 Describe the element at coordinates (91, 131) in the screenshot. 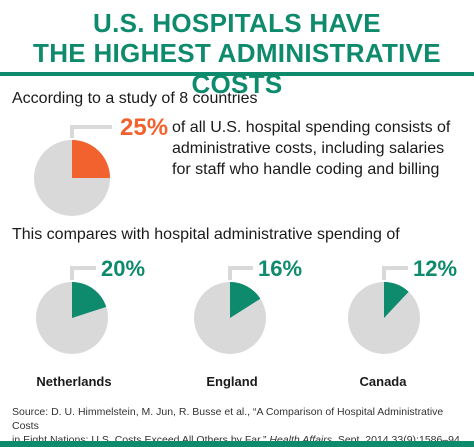

I see `us-pie-leader` at that location.